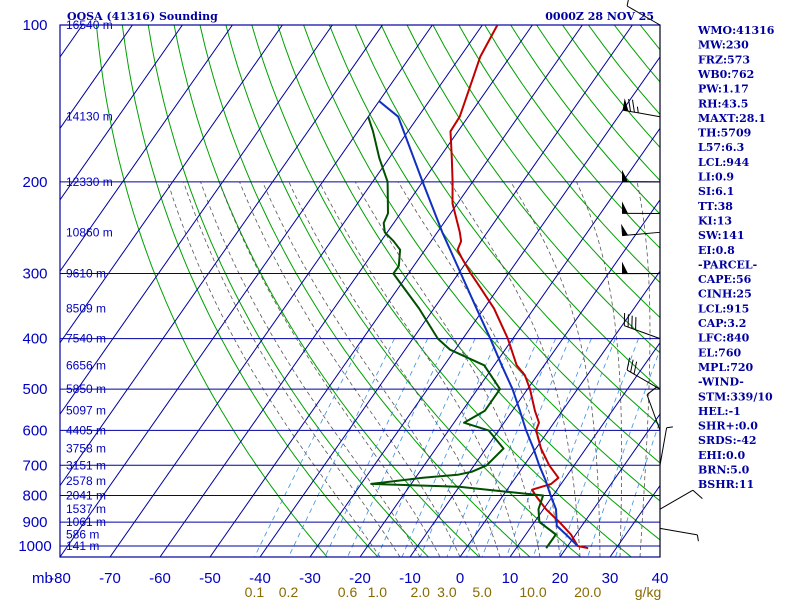 This screenshot has width=800, height=600. What do you see at coordinates (727, 440) in the screenshot?
I see `index-entry: SRDS:-42` at bounding box center [727, 440].